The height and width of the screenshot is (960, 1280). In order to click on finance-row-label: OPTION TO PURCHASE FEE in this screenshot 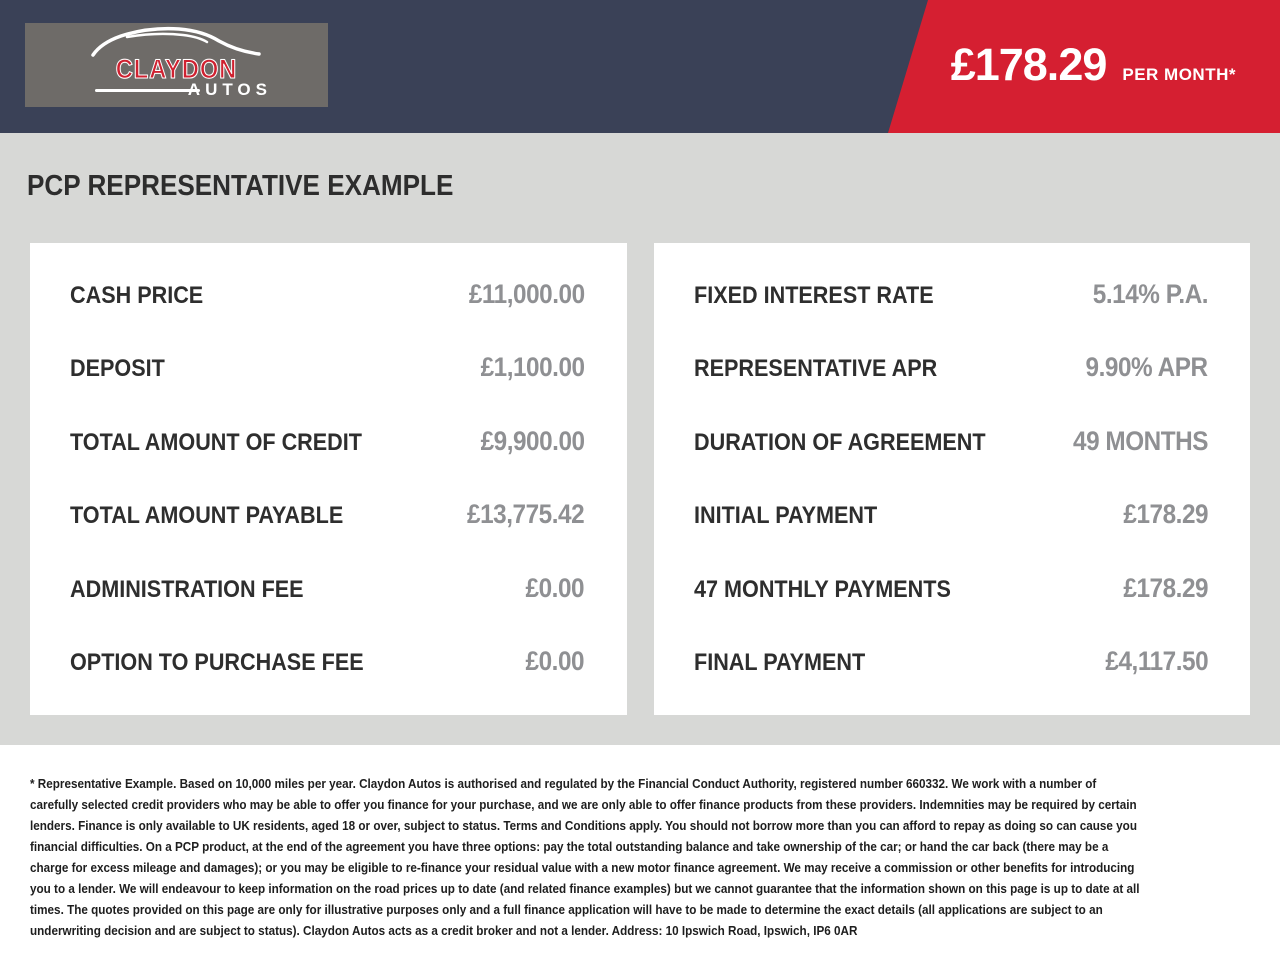, I will do `click(217, 662)`.